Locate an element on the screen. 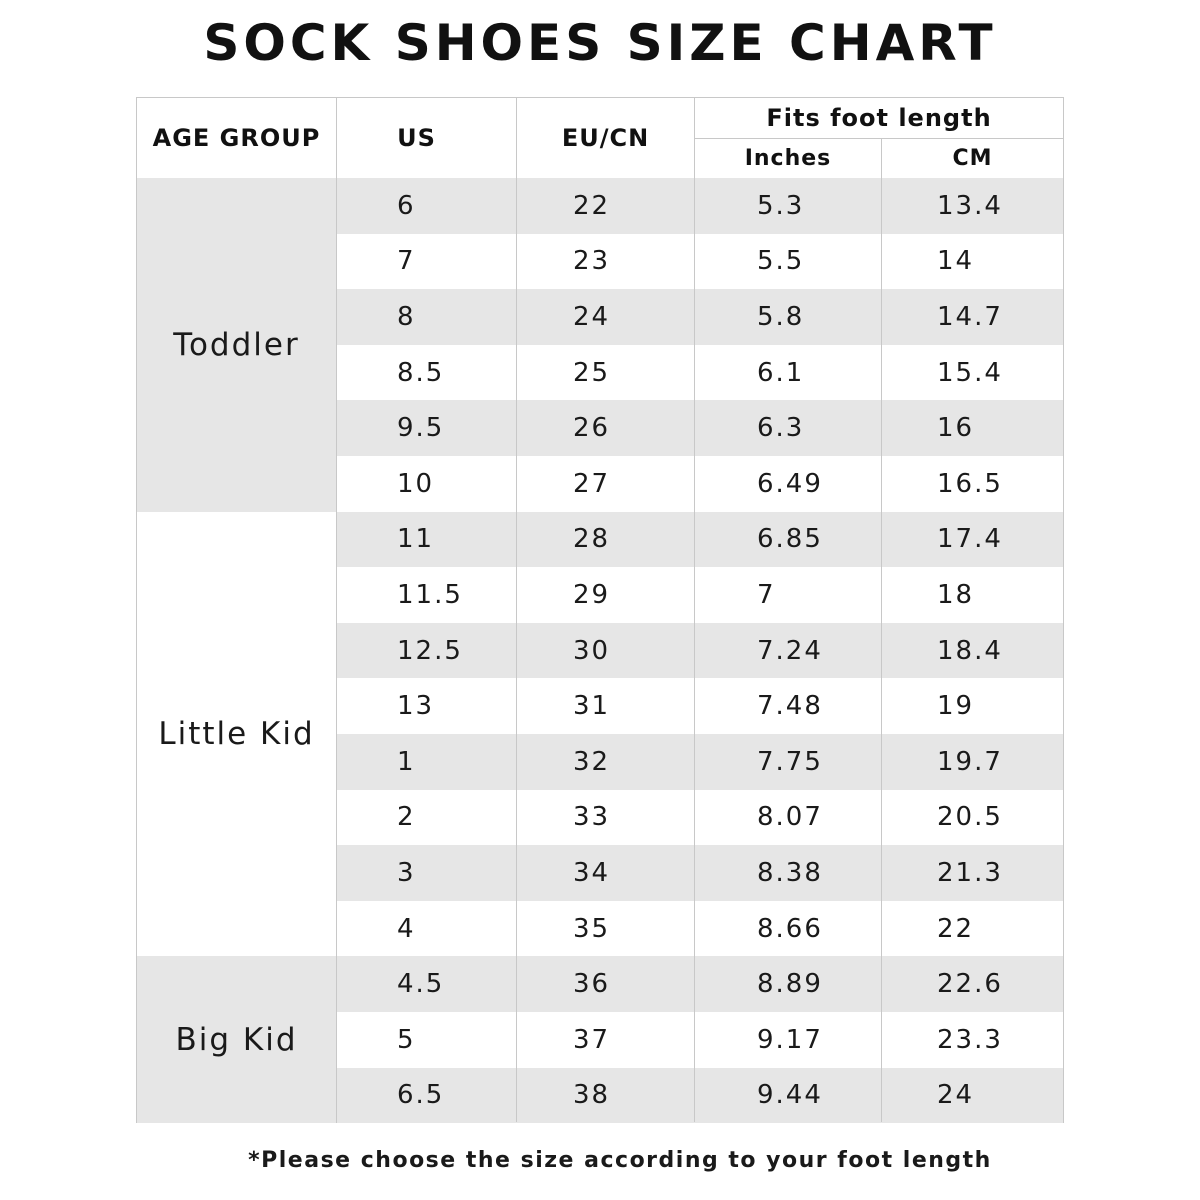  table-row: 3 34 8.38 21.3 is located at coordinates (700, 873).